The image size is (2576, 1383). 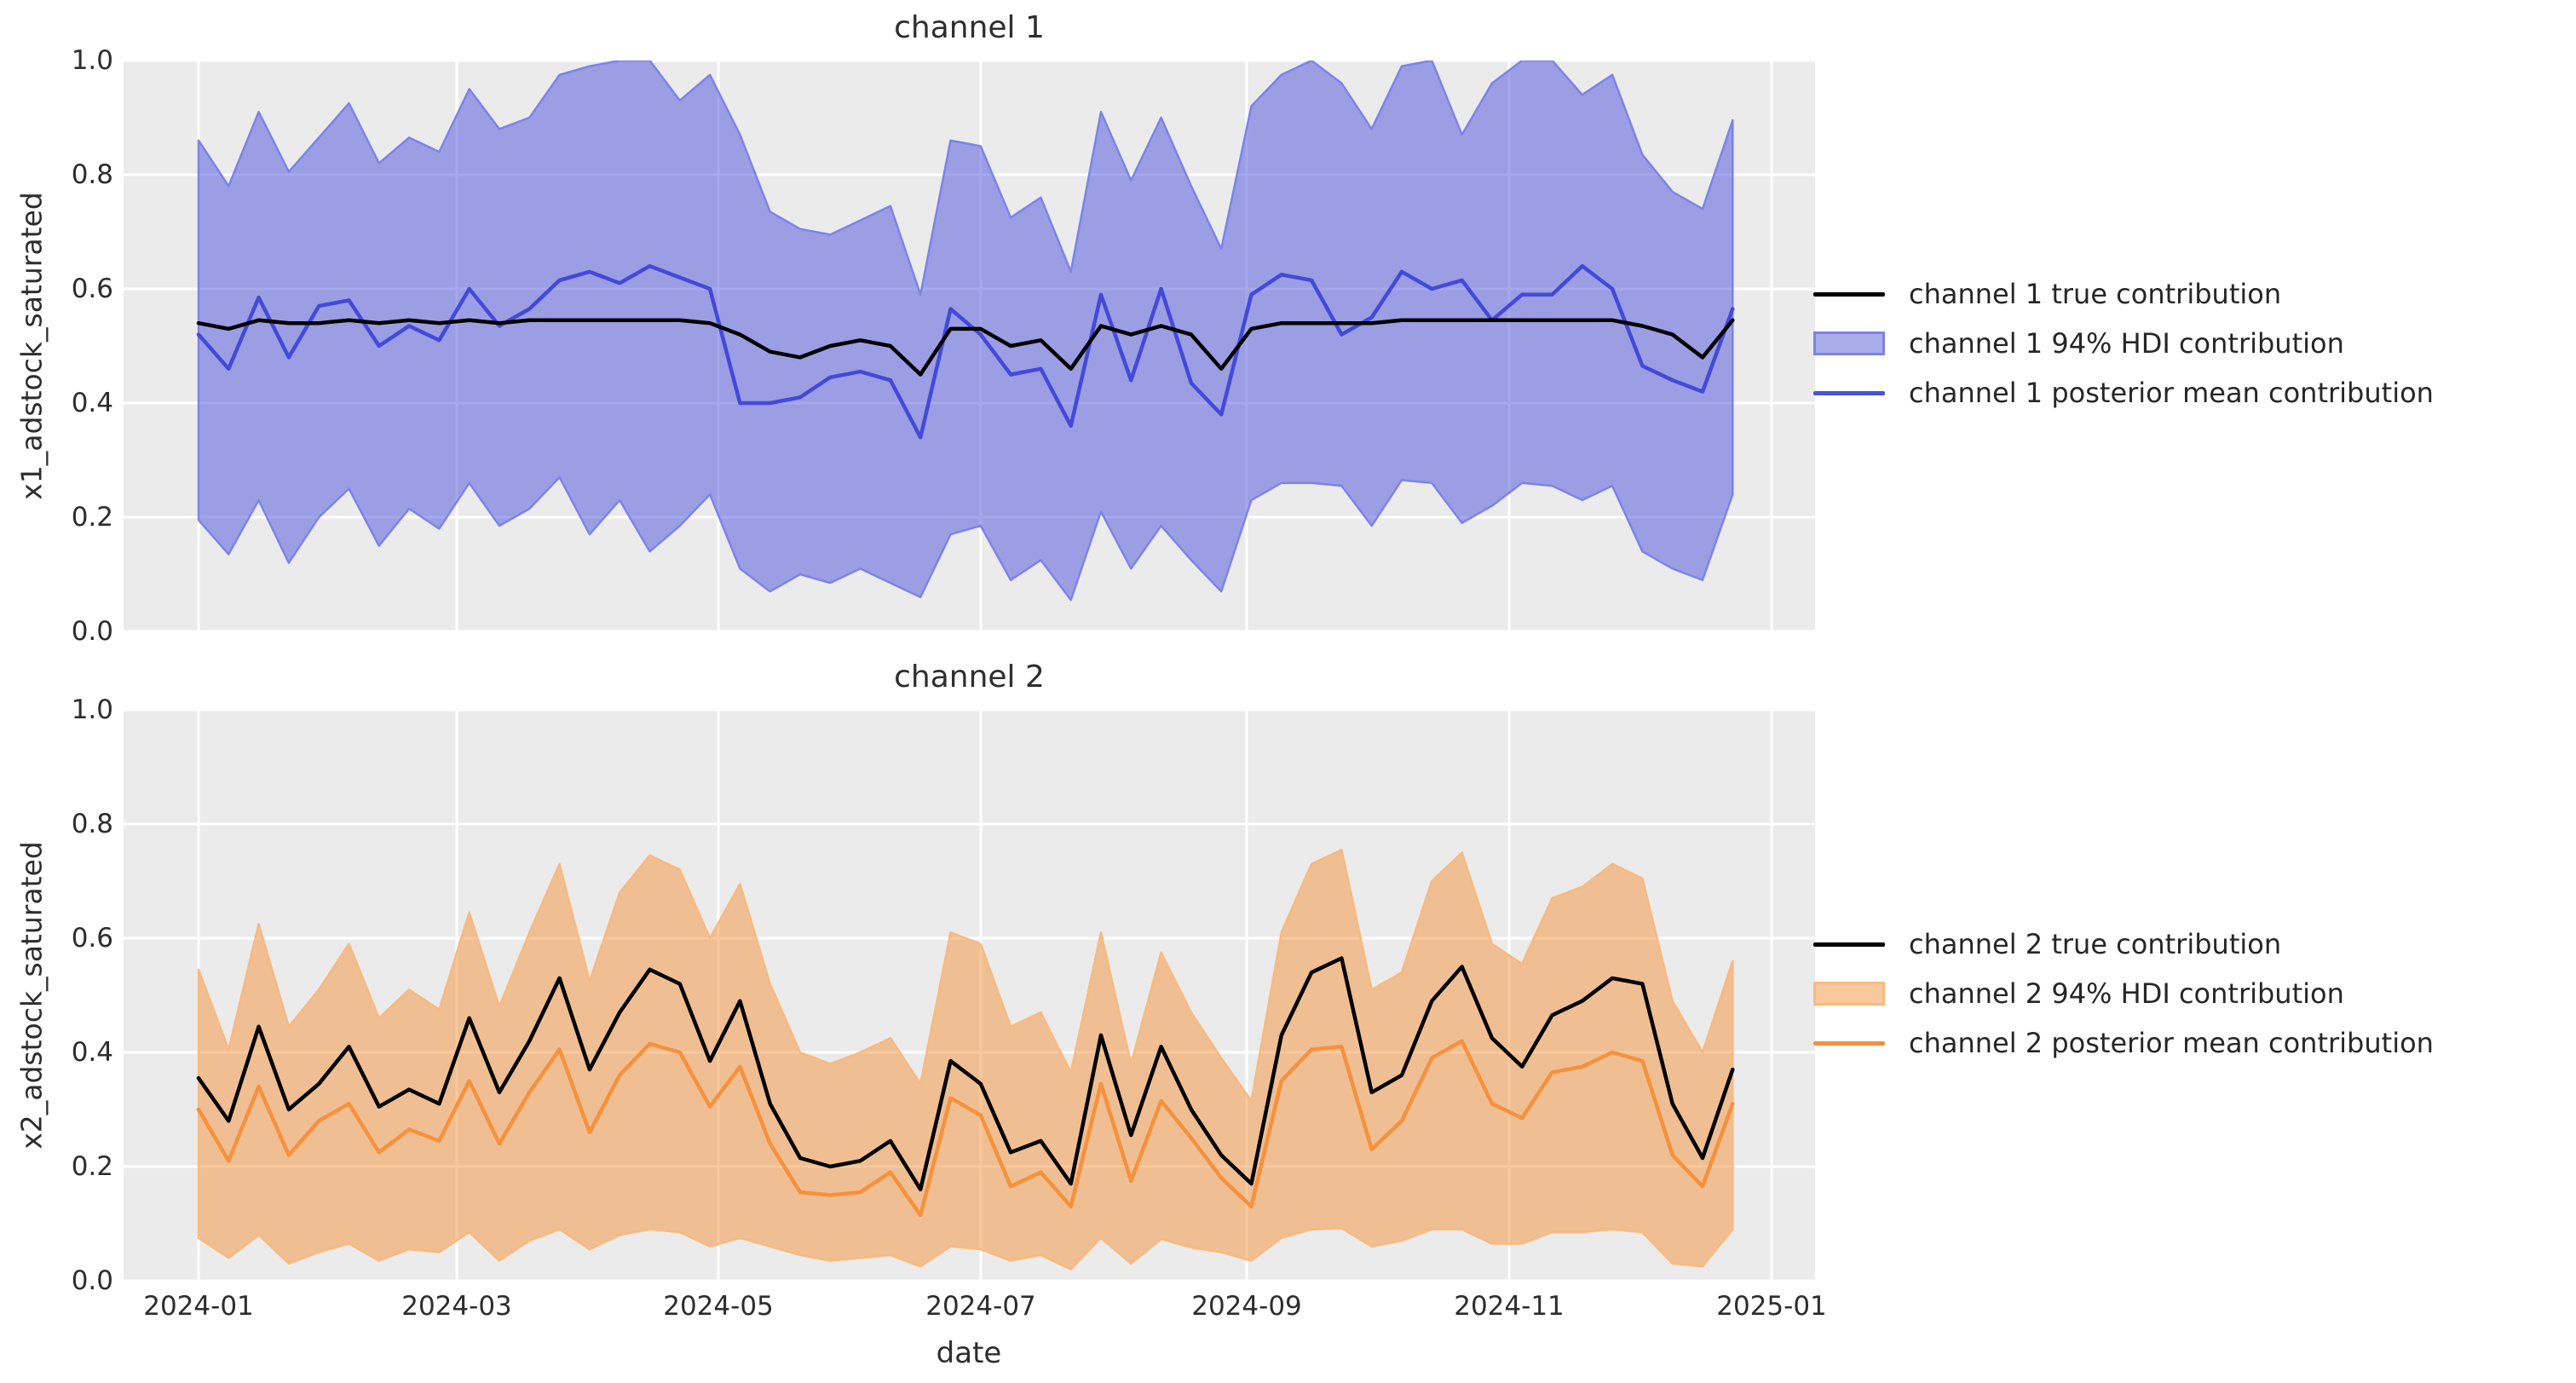 What do you see at coordinates (1246, 1306) in the screenshot?
I see `x-tick-label: 2024-09` at bounding box center [1246, 1306].